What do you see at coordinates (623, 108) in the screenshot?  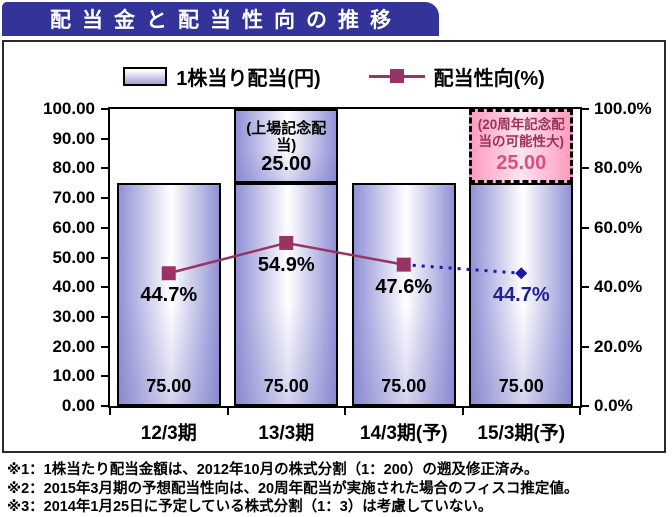 I see `y-axis-right-label: 100.0%` at bounding box center [623, 108].